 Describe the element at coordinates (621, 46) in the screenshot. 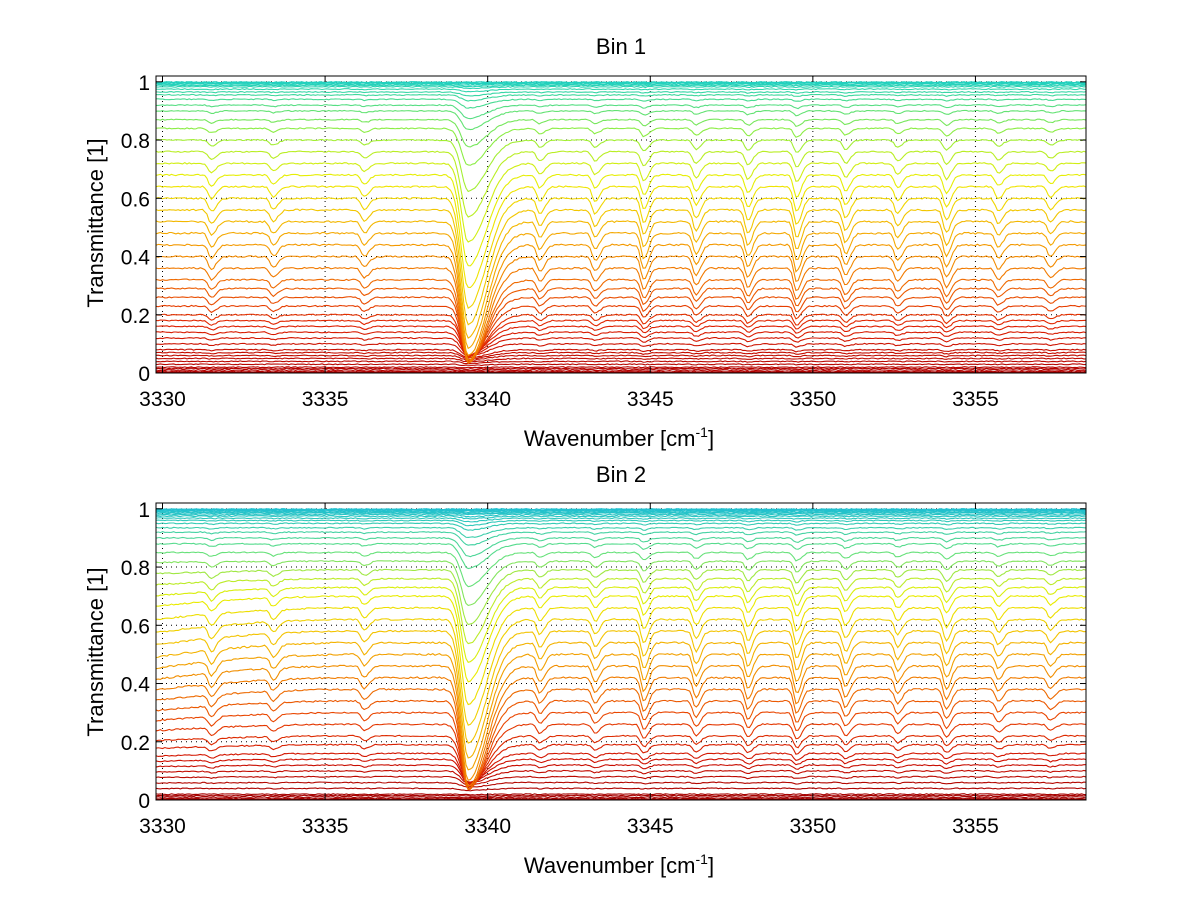

I see `chart-title: Bin 1` at that location.